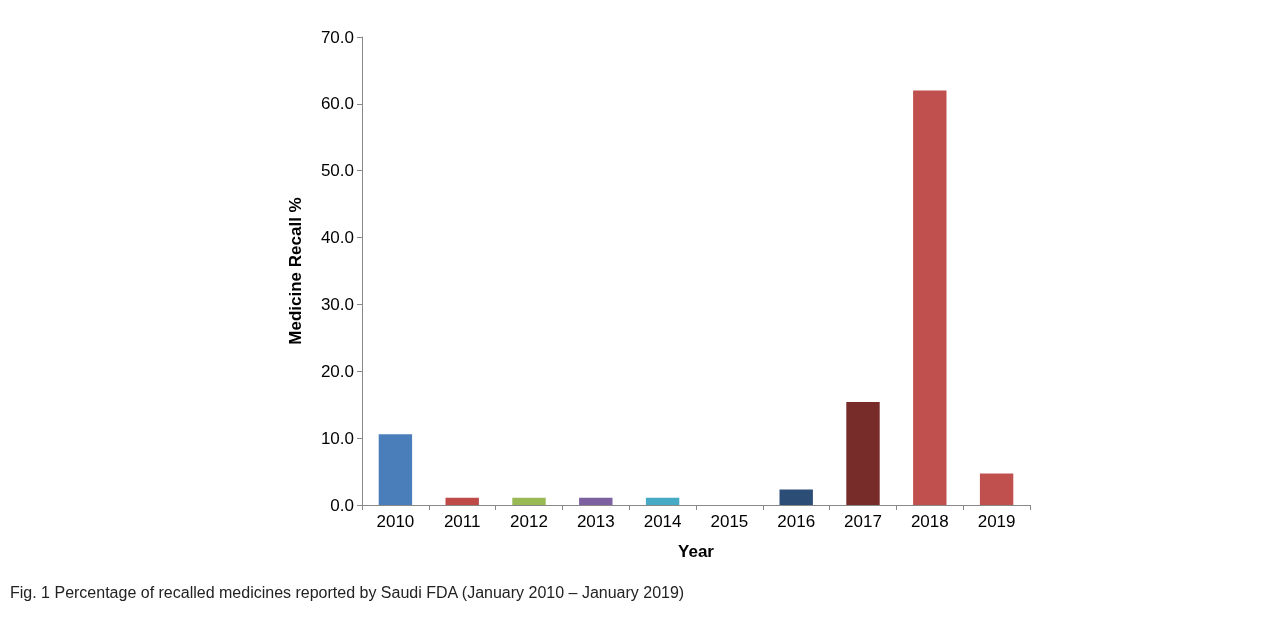  Describe the element at coordinates (462, 521) in the screenshot. I see `x-tick-label: 2011` at that location.